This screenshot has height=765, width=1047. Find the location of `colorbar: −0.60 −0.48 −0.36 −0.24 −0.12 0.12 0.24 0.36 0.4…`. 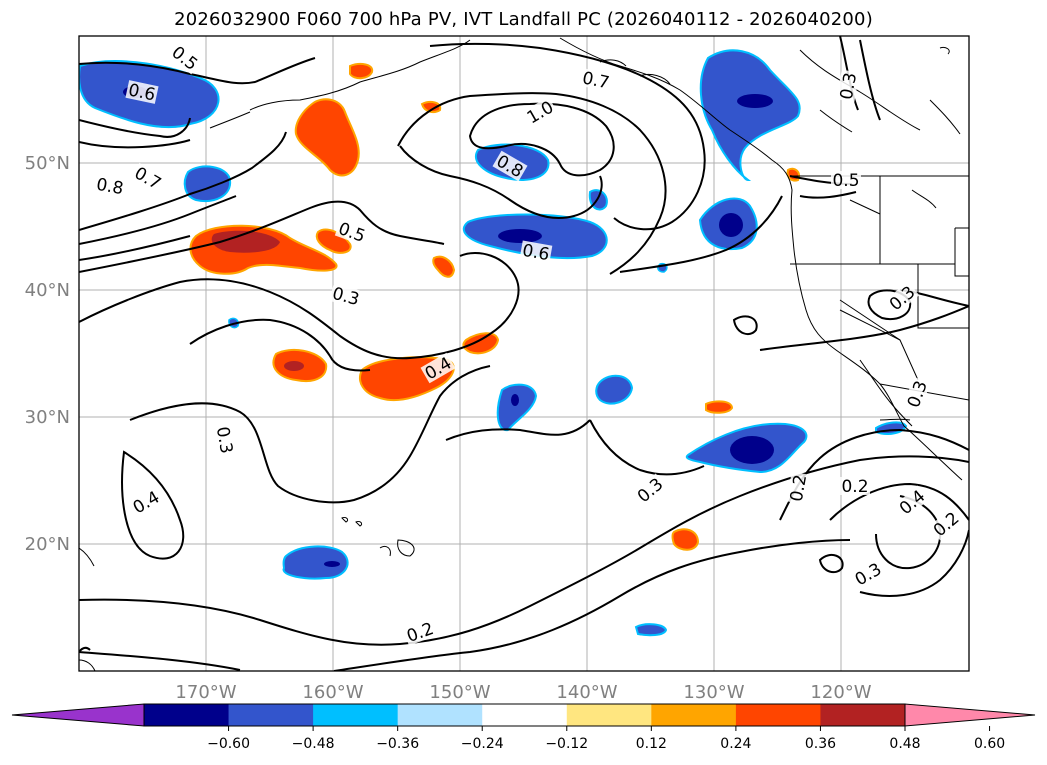

colorbar: −0.60 −0.48 −0.36 −0.24 −0.12 0.12 0.24 0.36 0.4… is located at coordinates (523, 727).